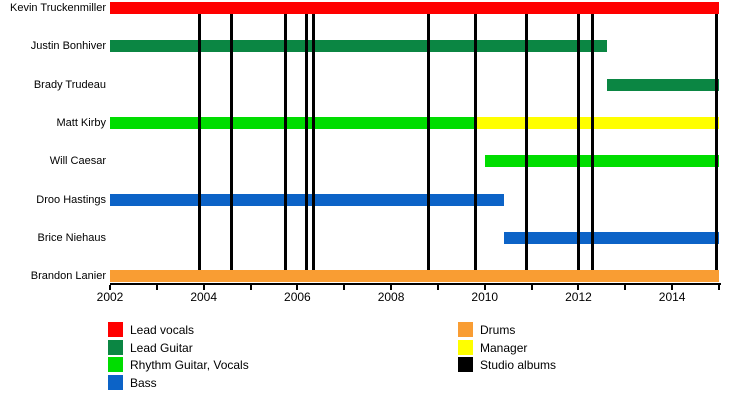 The width and height of the screenshot is (750, 400). What do you see at coordinates (115, 382) in the screenshot?
I see `legend-swatch-bass` at bounding box center [115, 382].